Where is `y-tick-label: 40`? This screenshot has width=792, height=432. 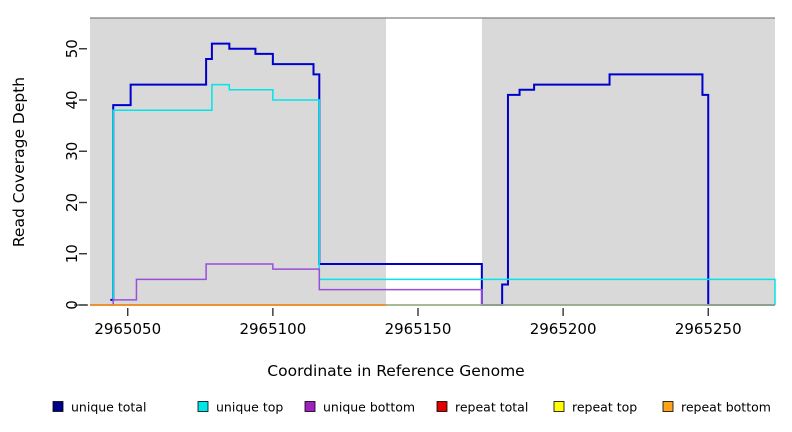
y-tick-label: 40 is located at coordinates (72, 99).